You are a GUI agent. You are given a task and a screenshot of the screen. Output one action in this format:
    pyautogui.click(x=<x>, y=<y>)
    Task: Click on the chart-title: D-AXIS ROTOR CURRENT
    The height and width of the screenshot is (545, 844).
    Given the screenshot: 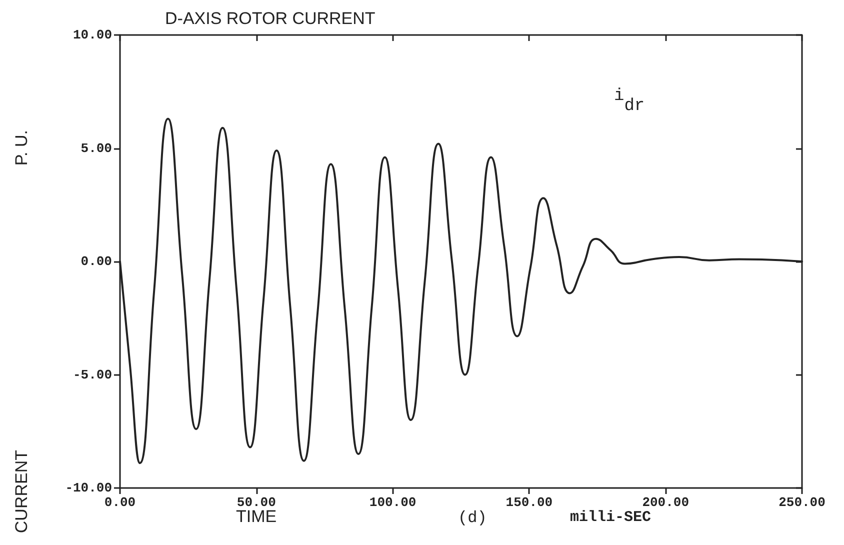 What is the action you would take?
    pyautogui.click(x=270, y=18)
    